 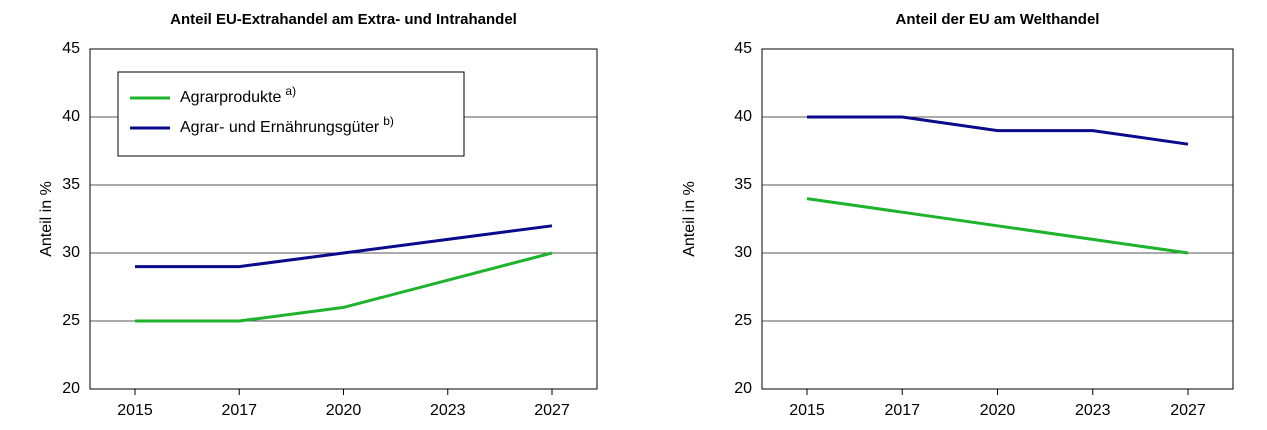 I want to click on legend-superscript: b), so click(x=388, y=121).